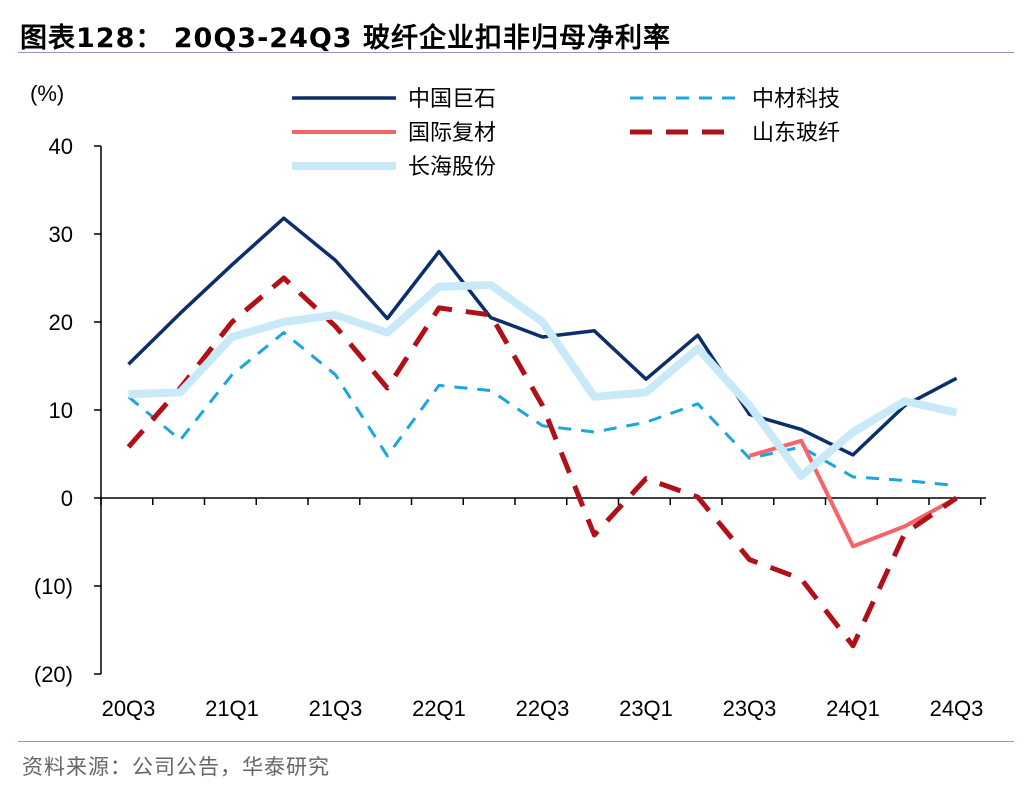 The image size is (1036, 792). I want to click on legend-label: 长海股份, so click(452, 167).